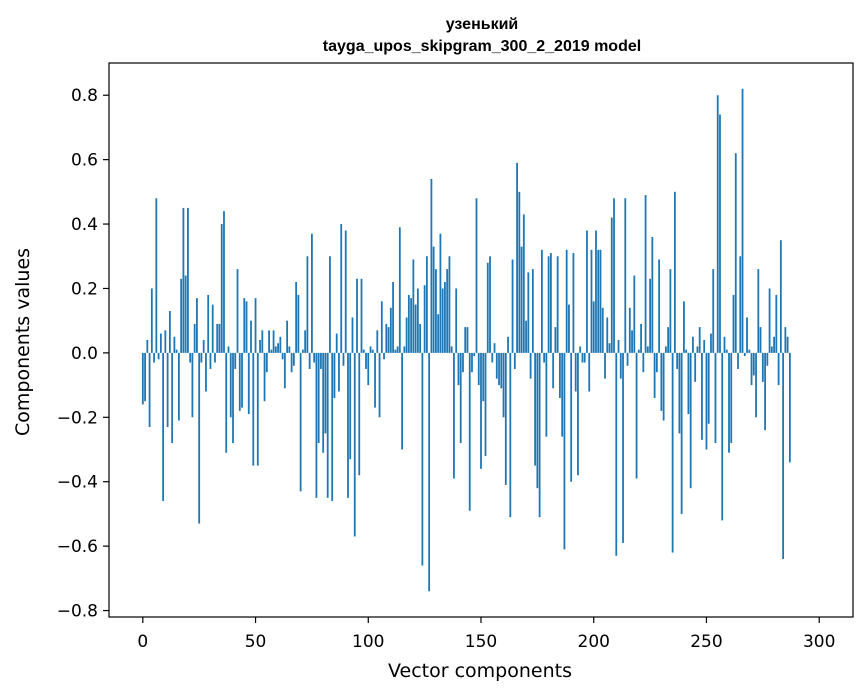 The height and width of the screenshot is (696, 867). What do you see at coordinates (84, 289) in the screenshot?
I see `y-tick-label: 0.2` at bounding box center [84, 289].